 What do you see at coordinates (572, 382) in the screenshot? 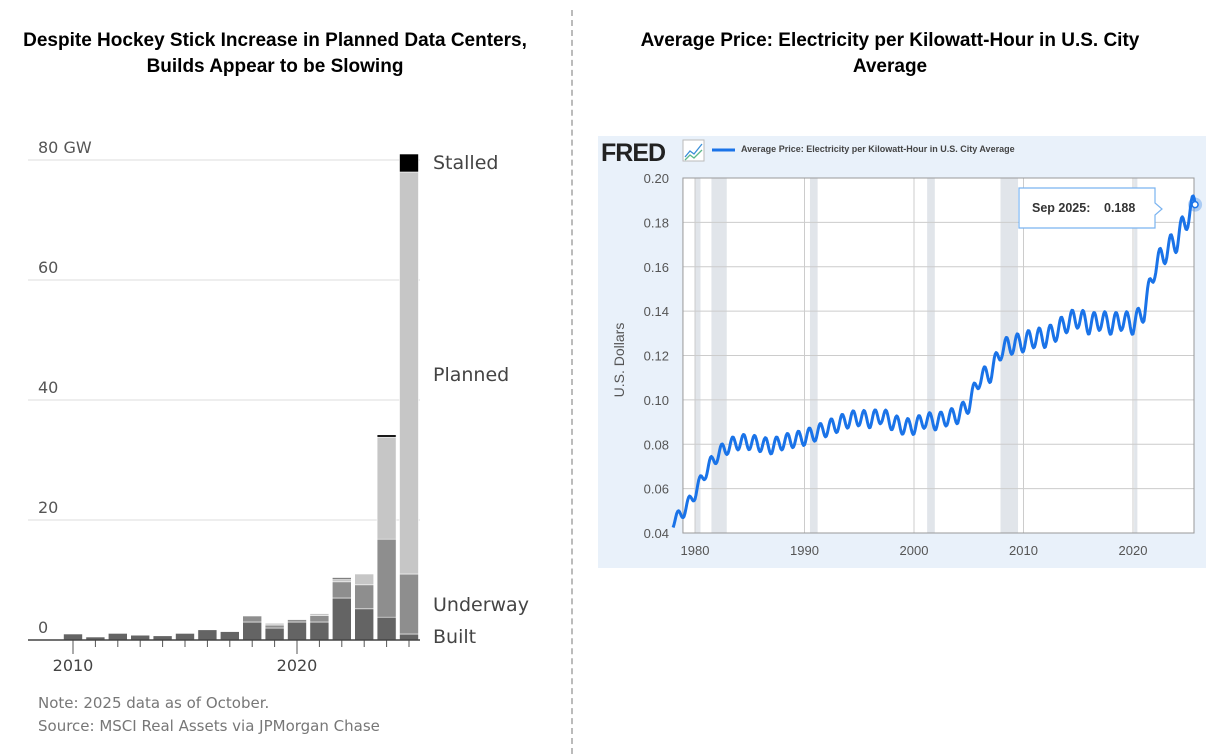
I see `divider` at bounding box center [572, 382].